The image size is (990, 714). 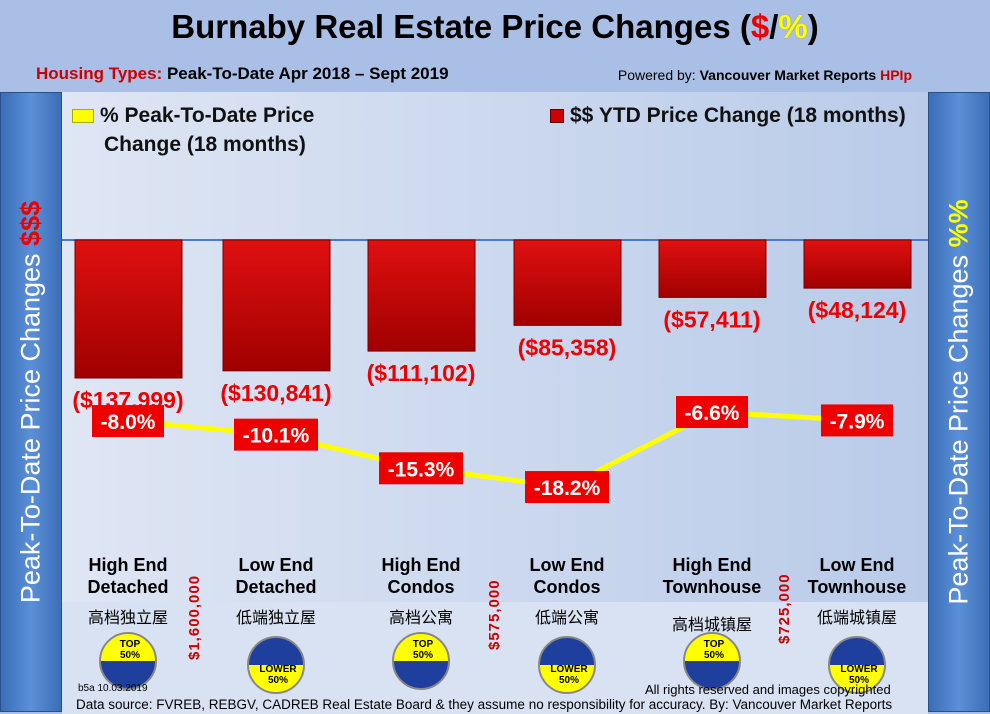 What do you see at coordinates (83, 116) in the screenshot?
I see `legend-line-swatch` at bounding box center [83, 116].